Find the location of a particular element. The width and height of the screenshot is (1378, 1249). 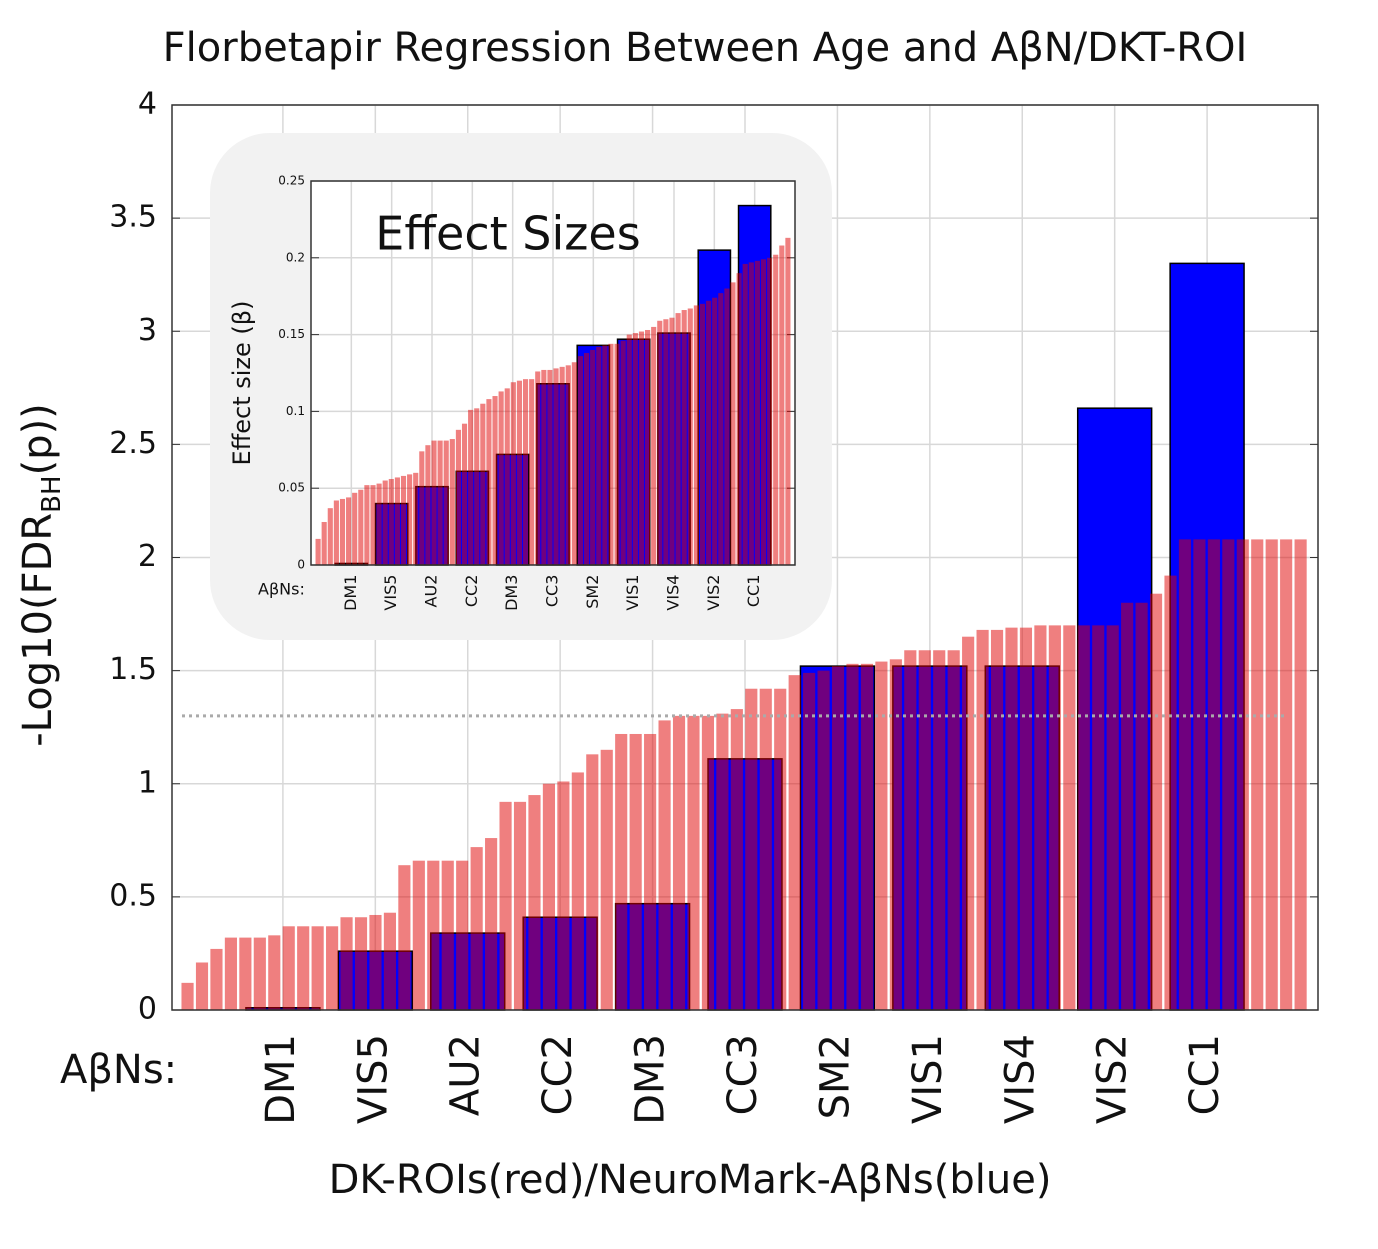

x-tick-label: CC3 is located at coordinates (743, 1074).